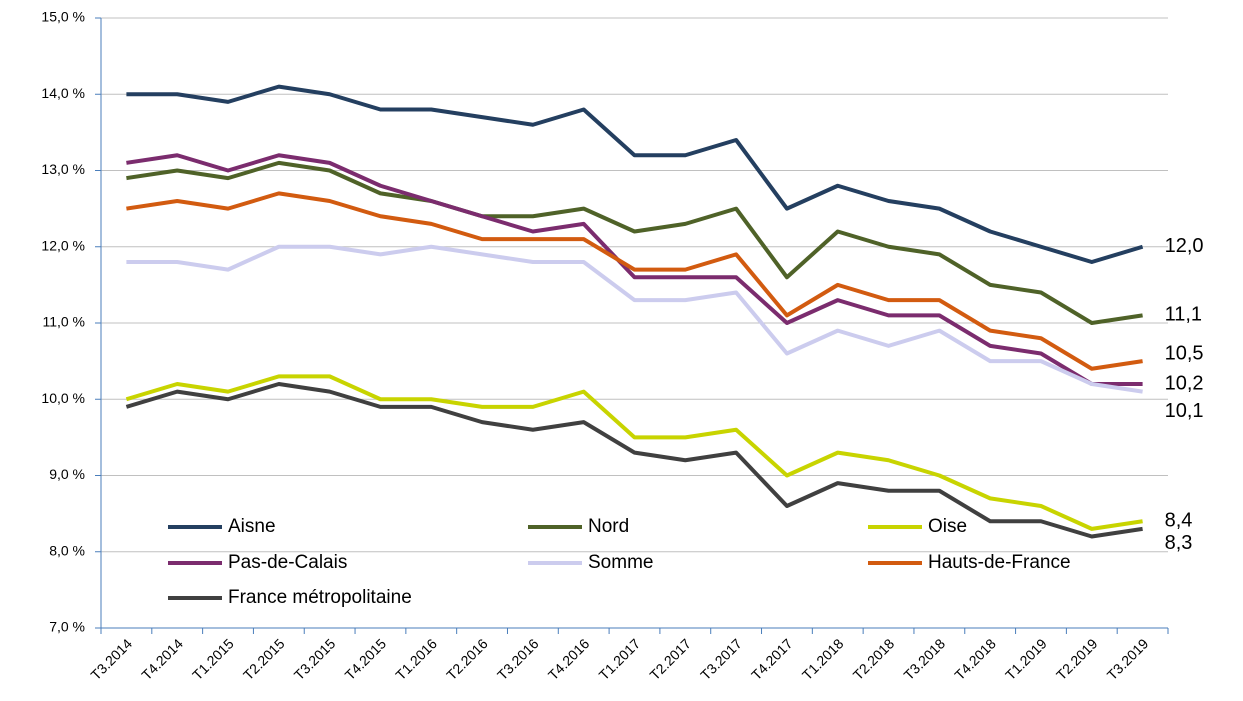  I want to click on value-label: 11,1, so click(1183, 315).